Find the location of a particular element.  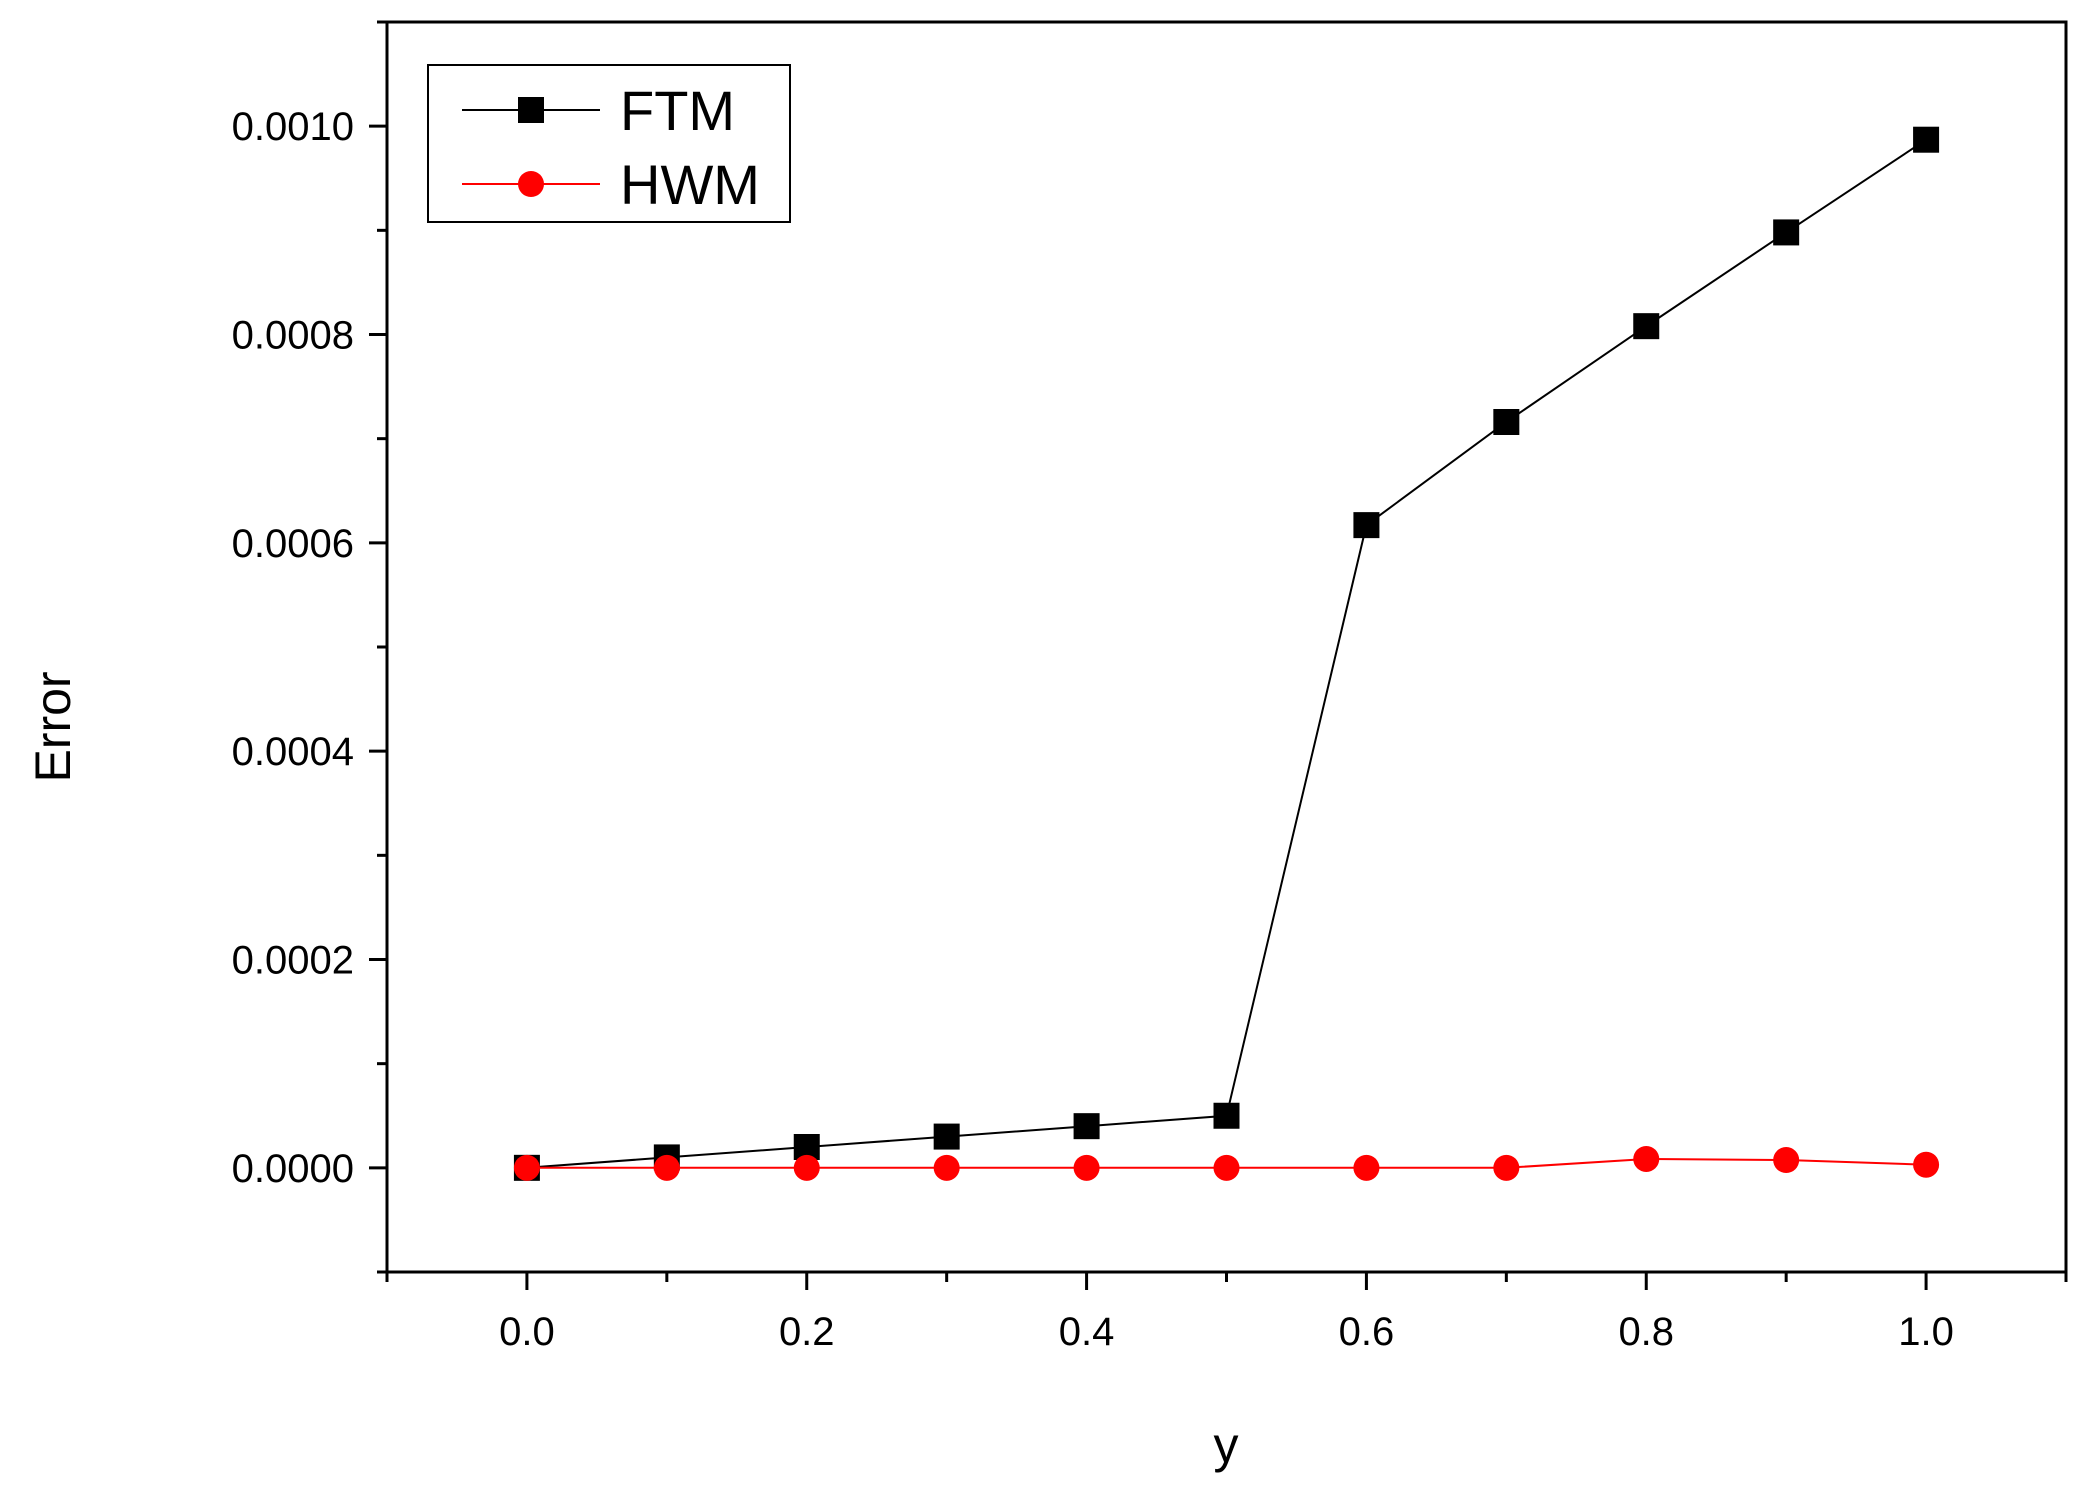

legend-entry-hwm: HWM is located at coordinates (611, 184).